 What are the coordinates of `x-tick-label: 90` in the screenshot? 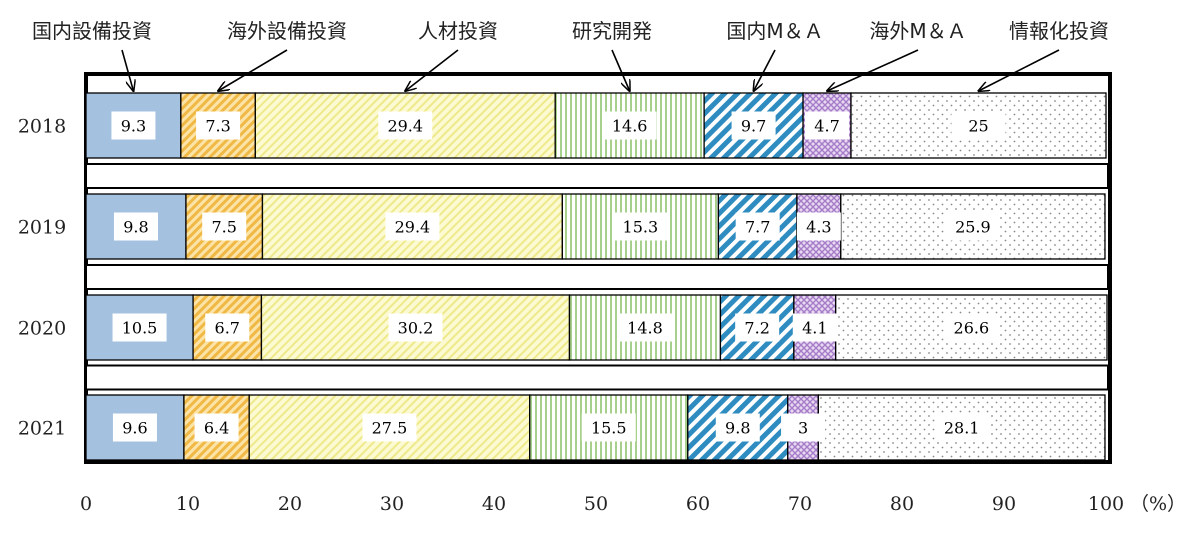 It's located at (1004, 504).